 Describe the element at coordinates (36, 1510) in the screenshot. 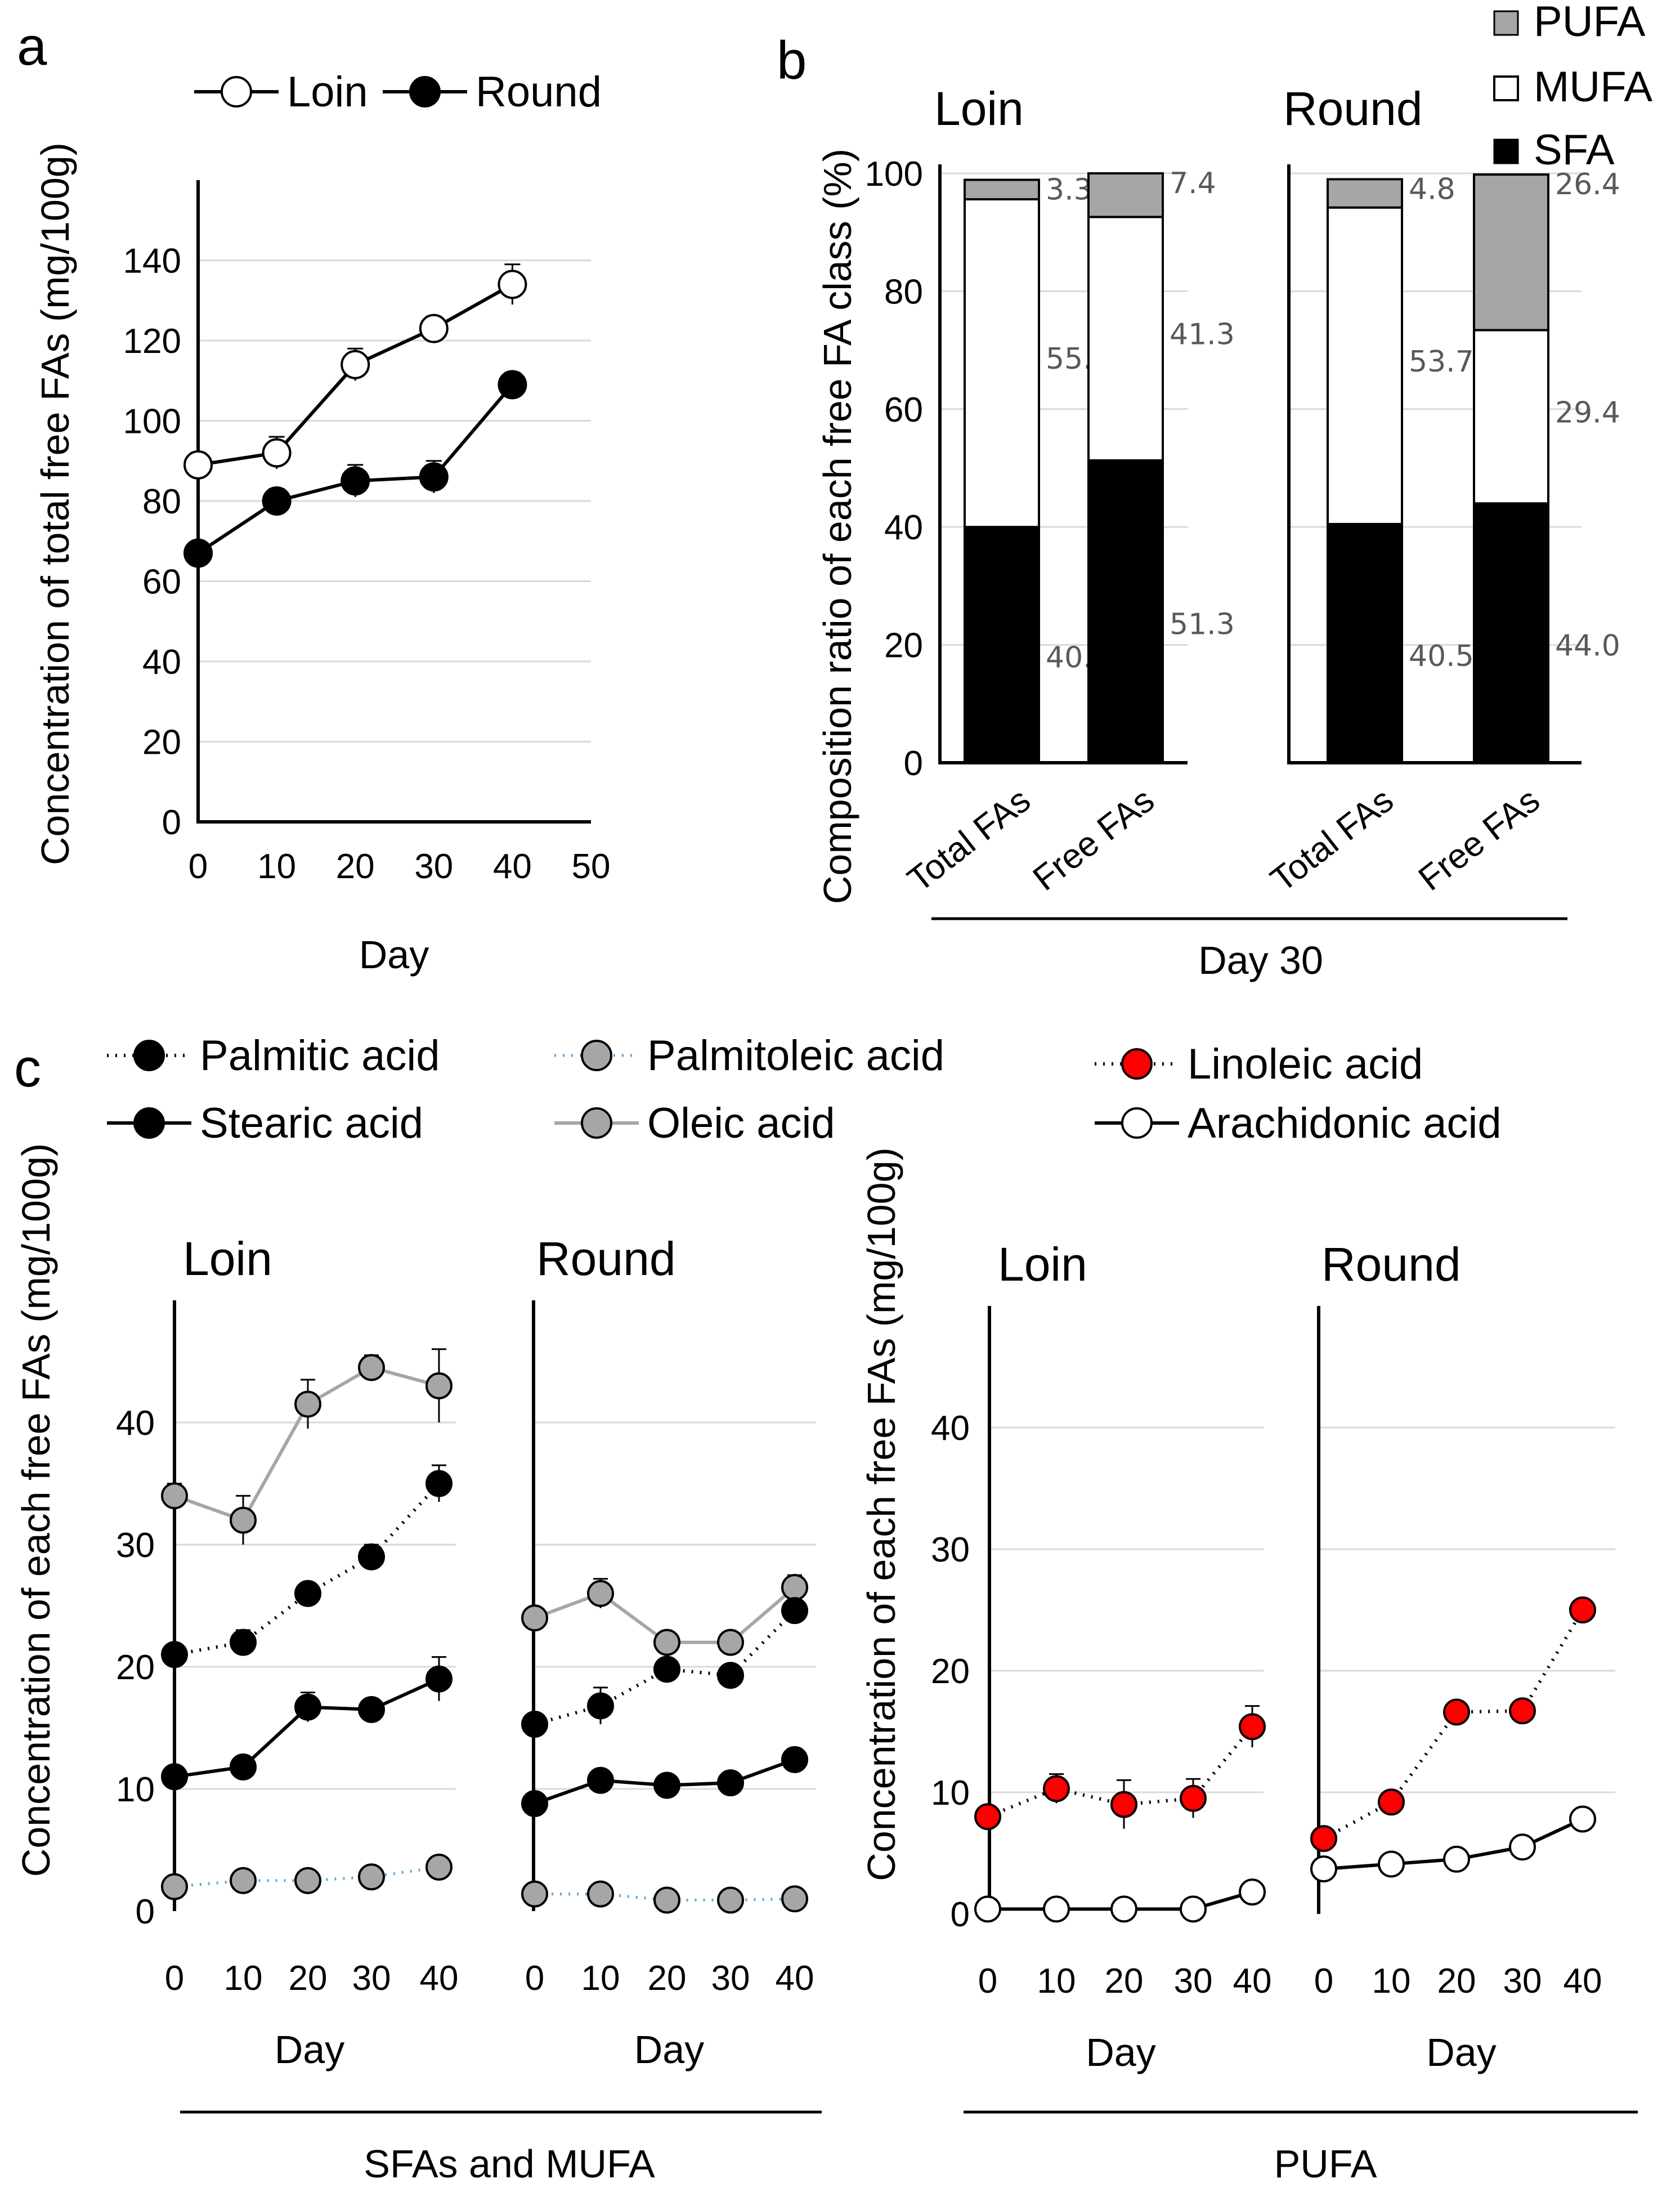

I see `y-axis-title: Concentration of each free FAs (mg/100g)` at that location.